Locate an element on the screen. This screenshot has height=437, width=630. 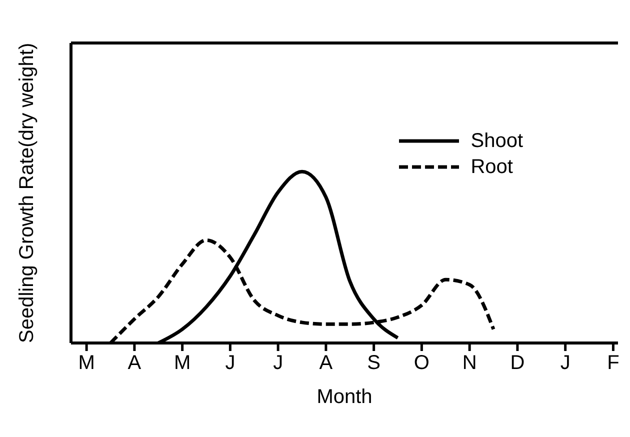
x-tick-label: S is located at coordinates (373, 363).